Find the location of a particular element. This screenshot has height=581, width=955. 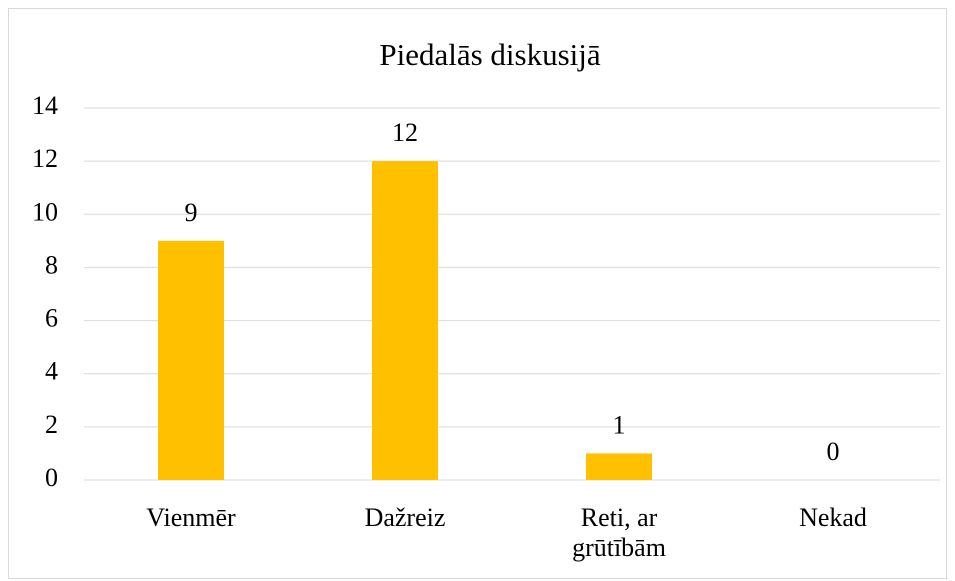

y-tick-label: 12 is located at coordinates (45, 158).